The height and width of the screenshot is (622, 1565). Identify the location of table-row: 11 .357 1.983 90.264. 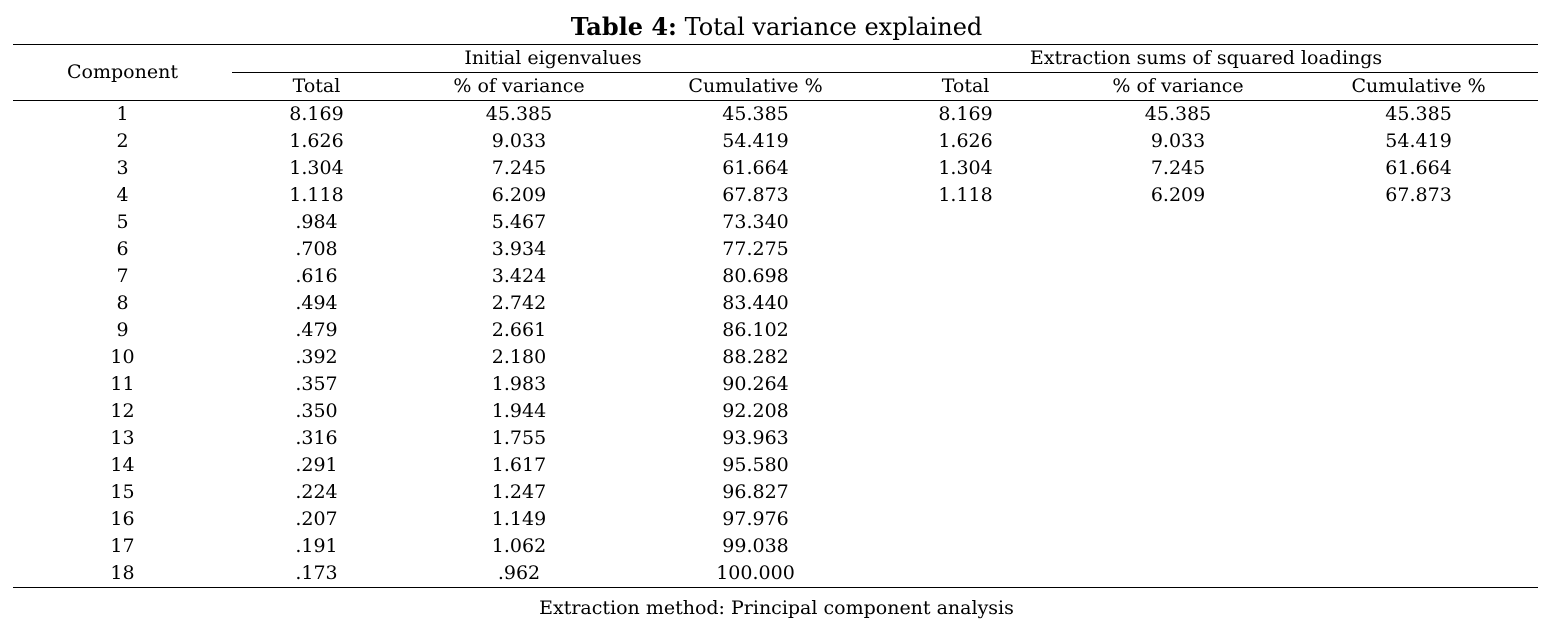
(775, 384).